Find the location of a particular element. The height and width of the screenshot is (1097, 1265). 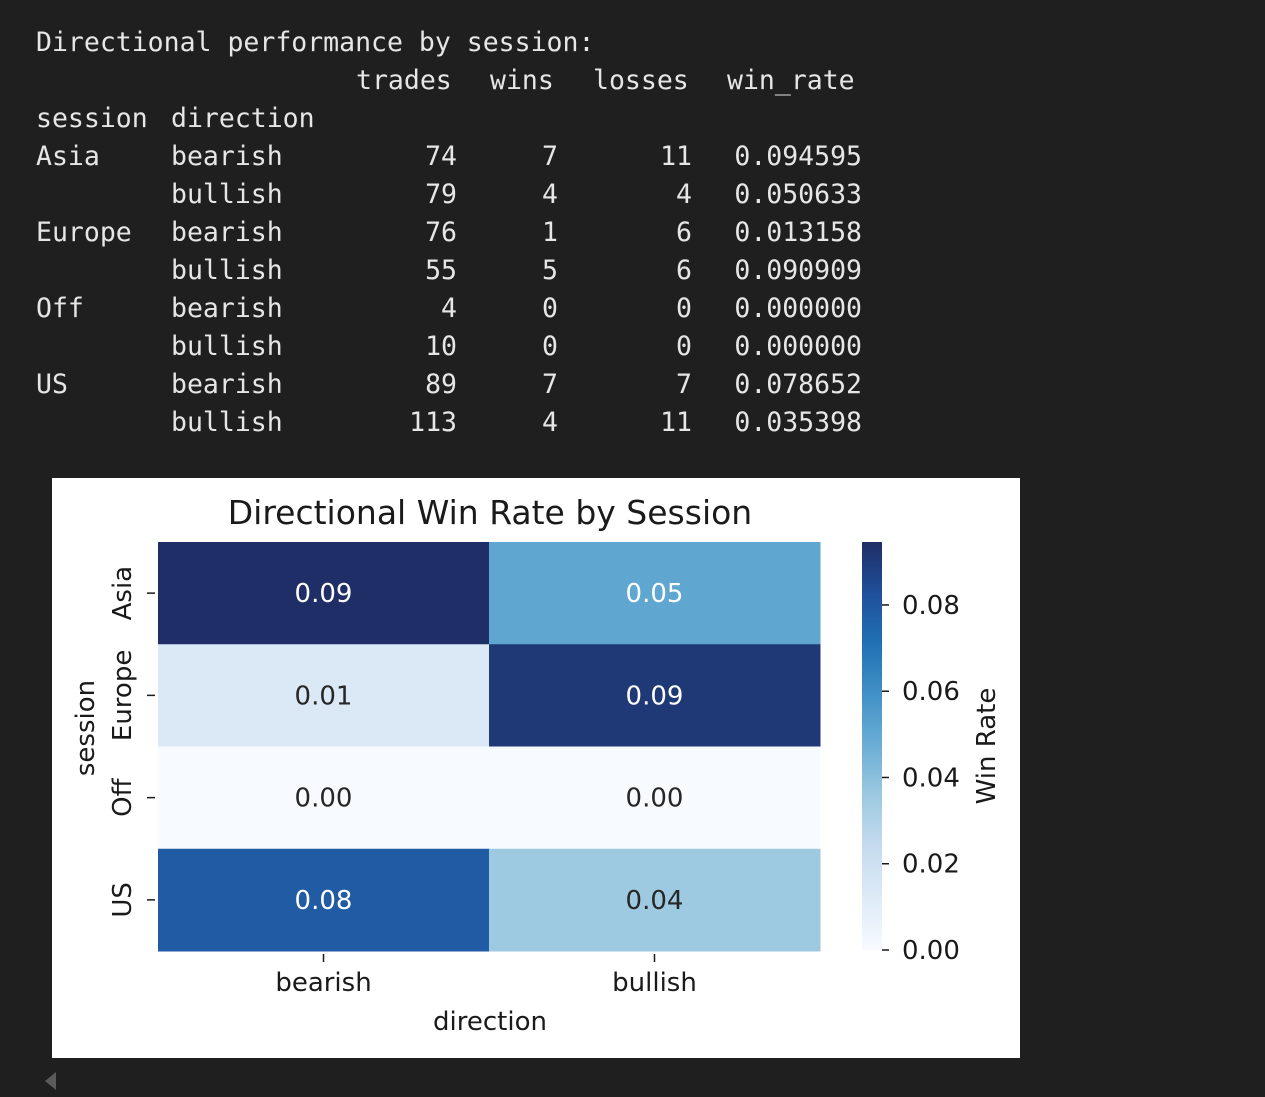

y-tick-label: US is located at coordinates (123, 900).